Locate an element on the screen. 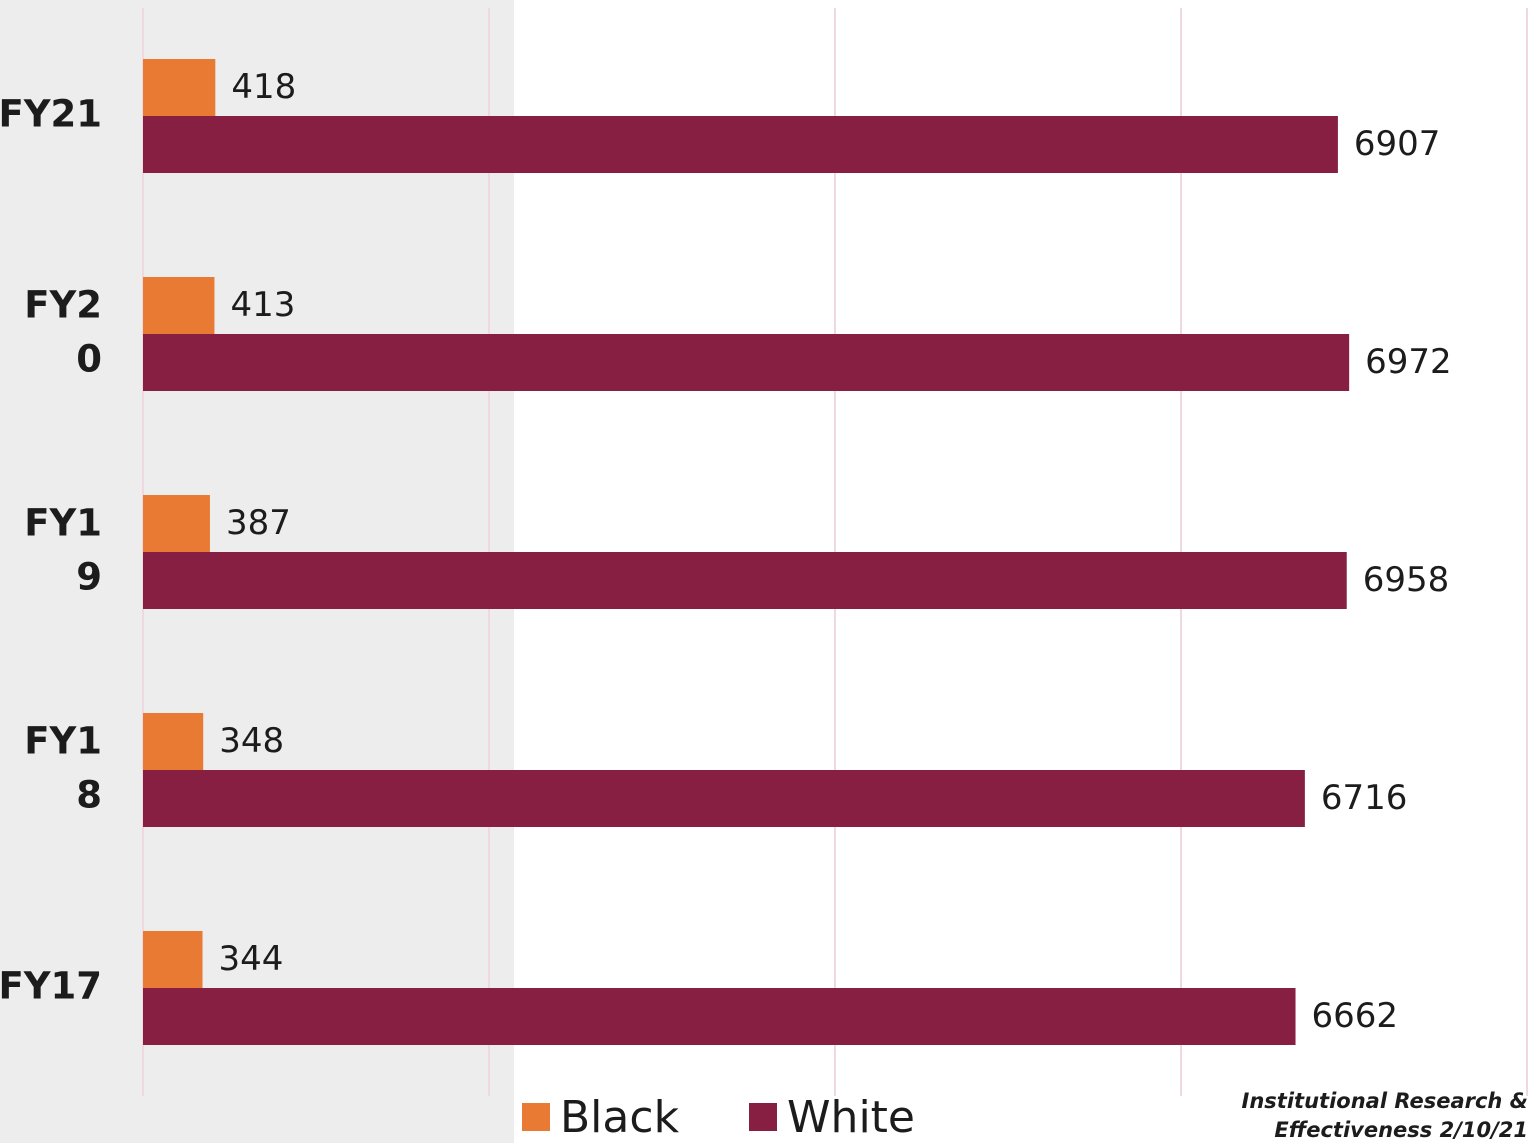 This screenshot has height=1145, width=1536. data-label-white-1: 6972 is located at coordinates (1408, 362).